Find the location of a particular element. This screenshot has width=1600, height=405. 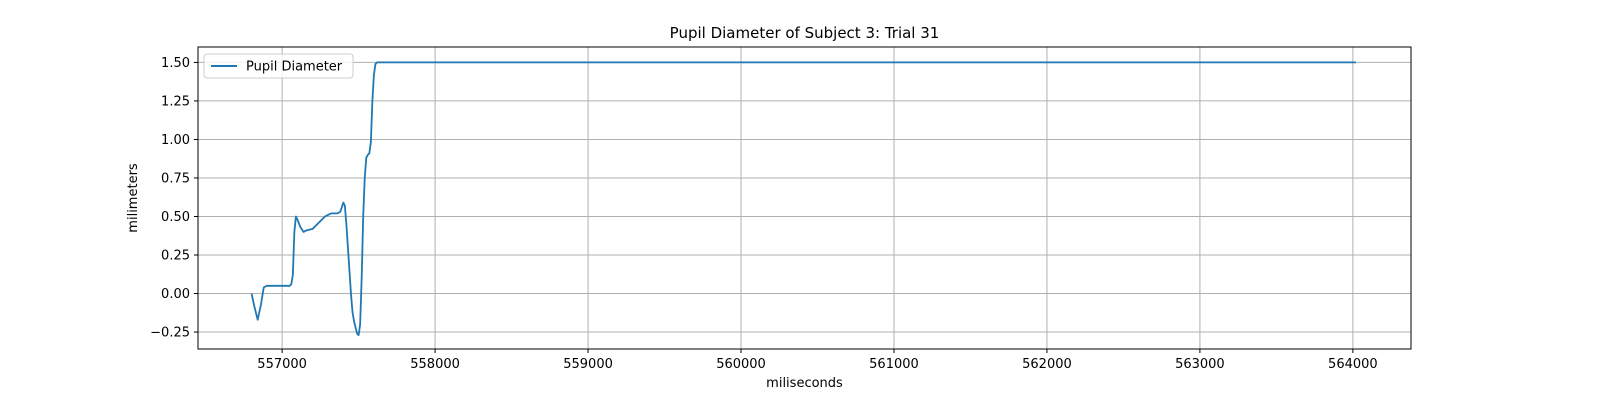

x-tick-label: 563000 is located at coordinates (1200, 364).